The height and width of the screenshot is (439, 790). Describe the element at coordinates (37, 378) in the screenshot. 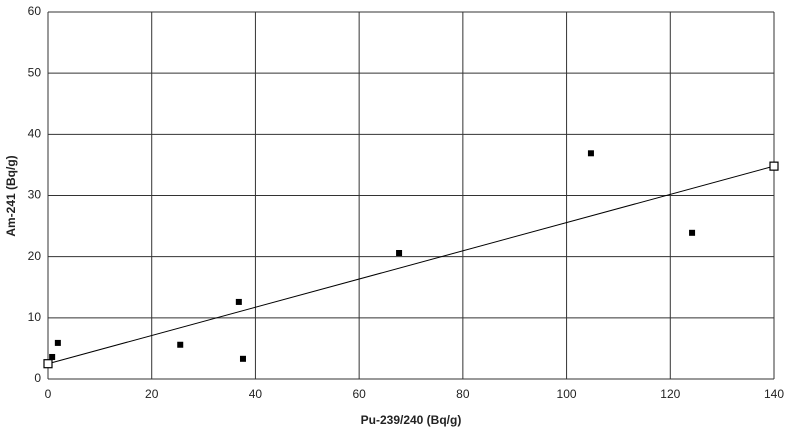

I see `y-tick-label: 0` at that location.